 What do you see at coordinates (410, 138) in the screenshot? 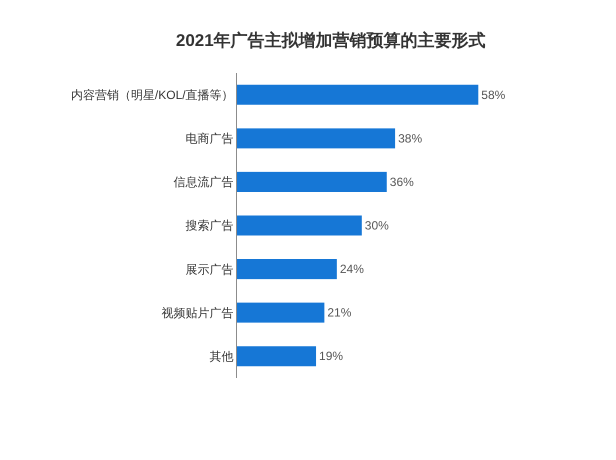
I see `data-label: 38%` at bounding box center [410, 138].